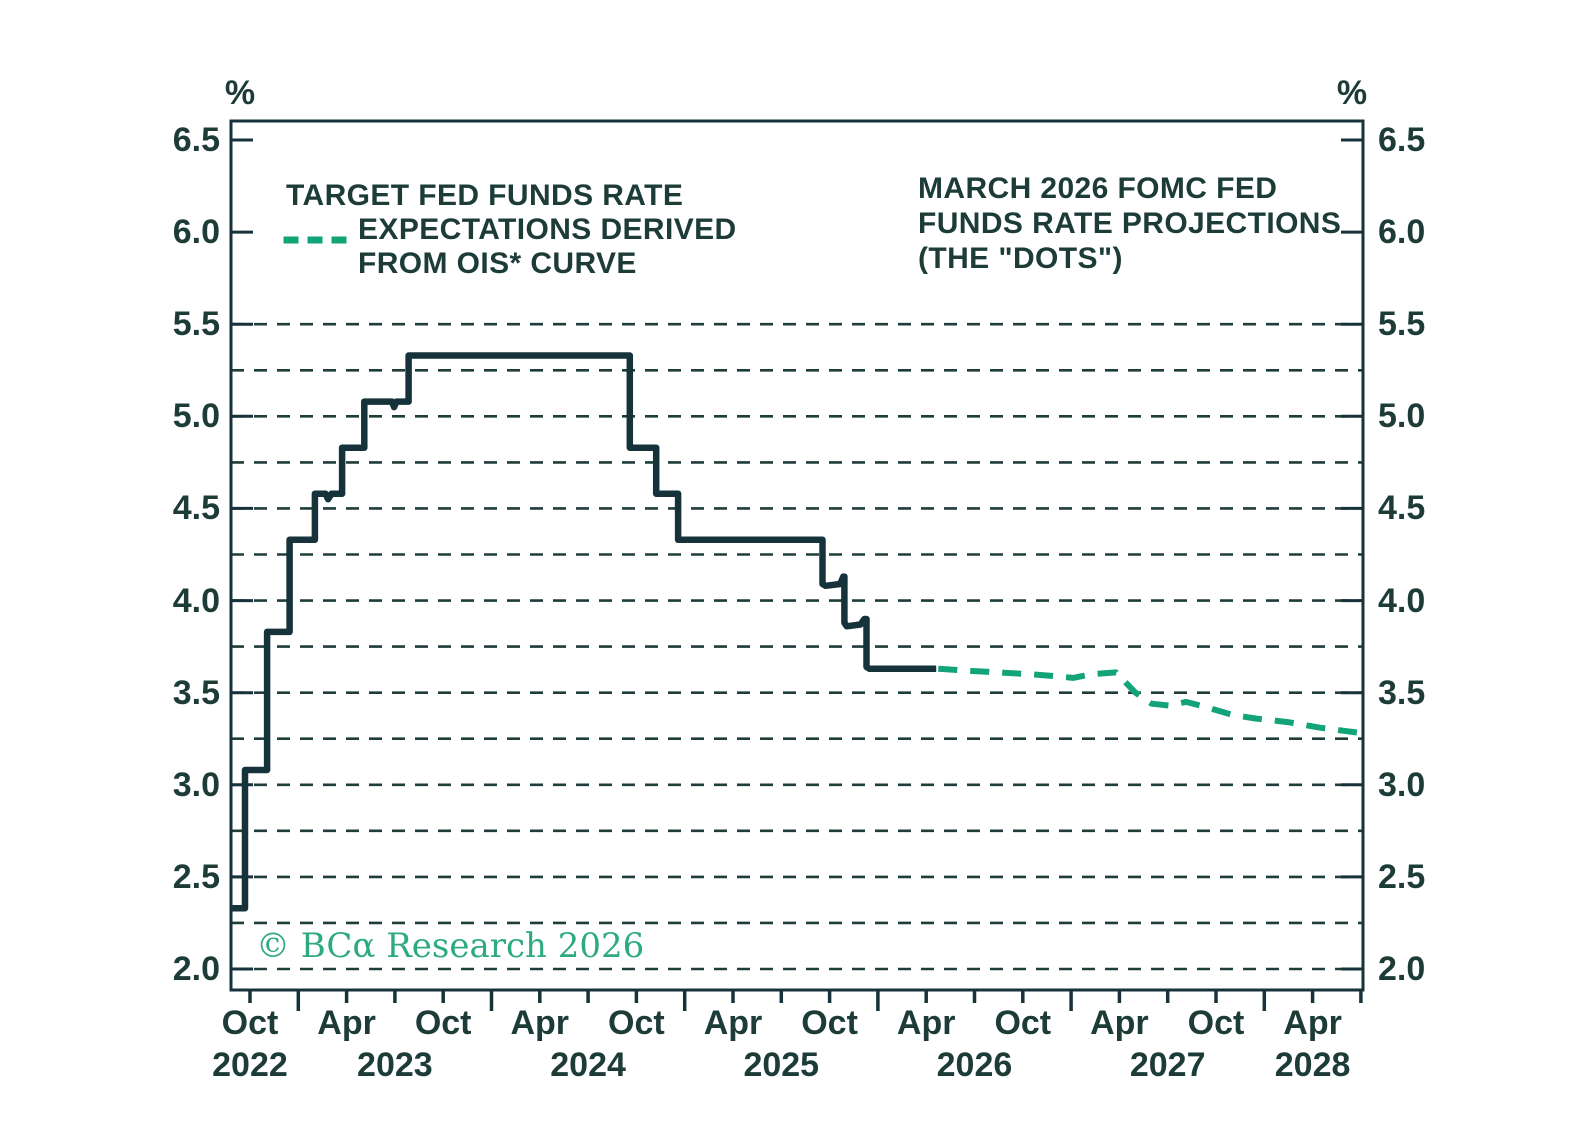 The width and height of the screenshot is (1595, 1144). Describe the element at coordinates (1130, 223) in the screenshot. I see `annotation-line-2: FUNDS RATE PROJECTIONS` at that location.